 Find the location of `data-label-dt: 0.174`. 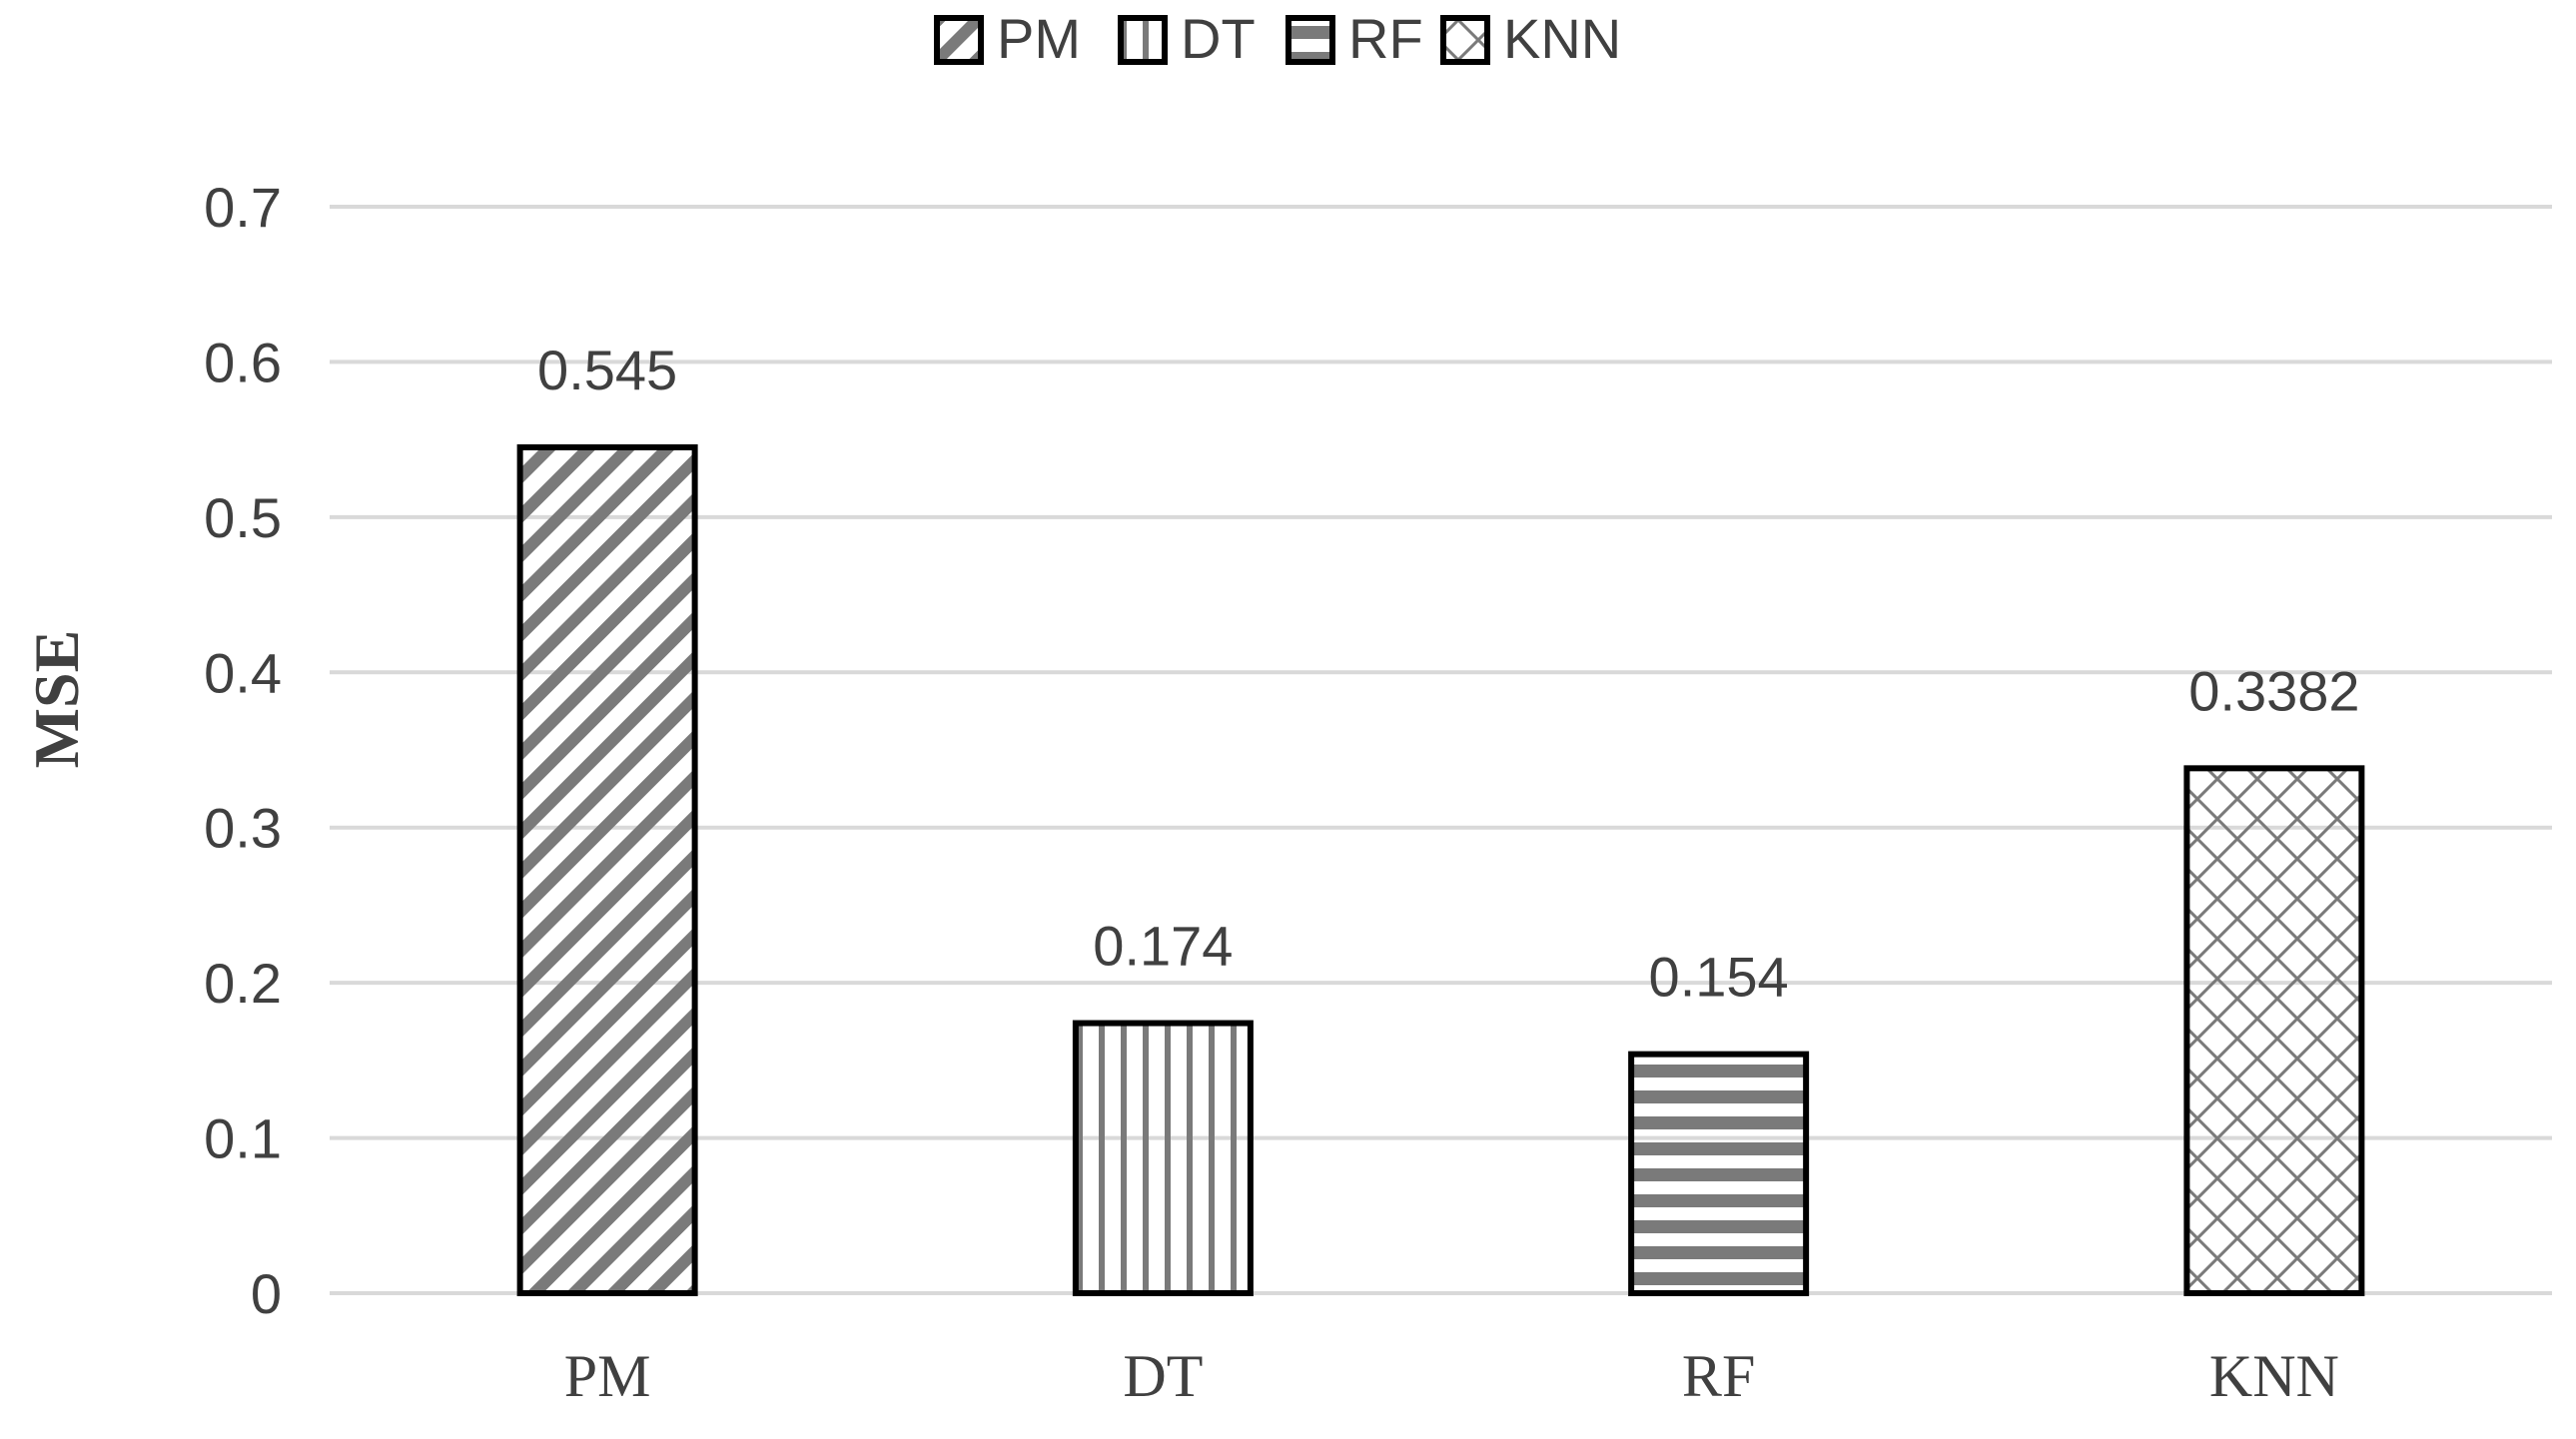

data-label-dt: 0.174 is located at coordinates (1163, 947).